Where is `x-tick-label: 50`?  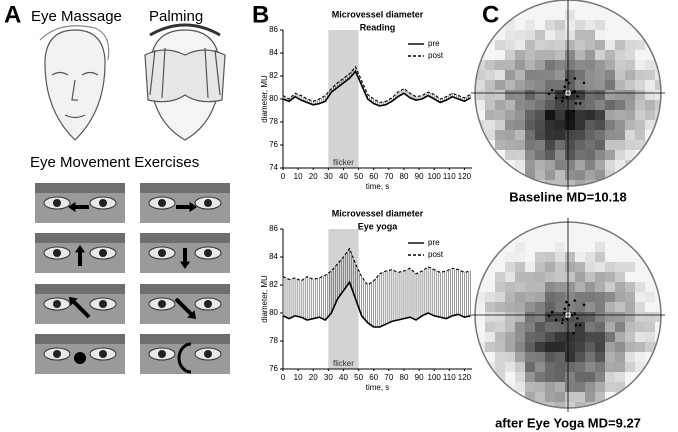 x-tick-label: 50 is located at coordinates (358, 176).